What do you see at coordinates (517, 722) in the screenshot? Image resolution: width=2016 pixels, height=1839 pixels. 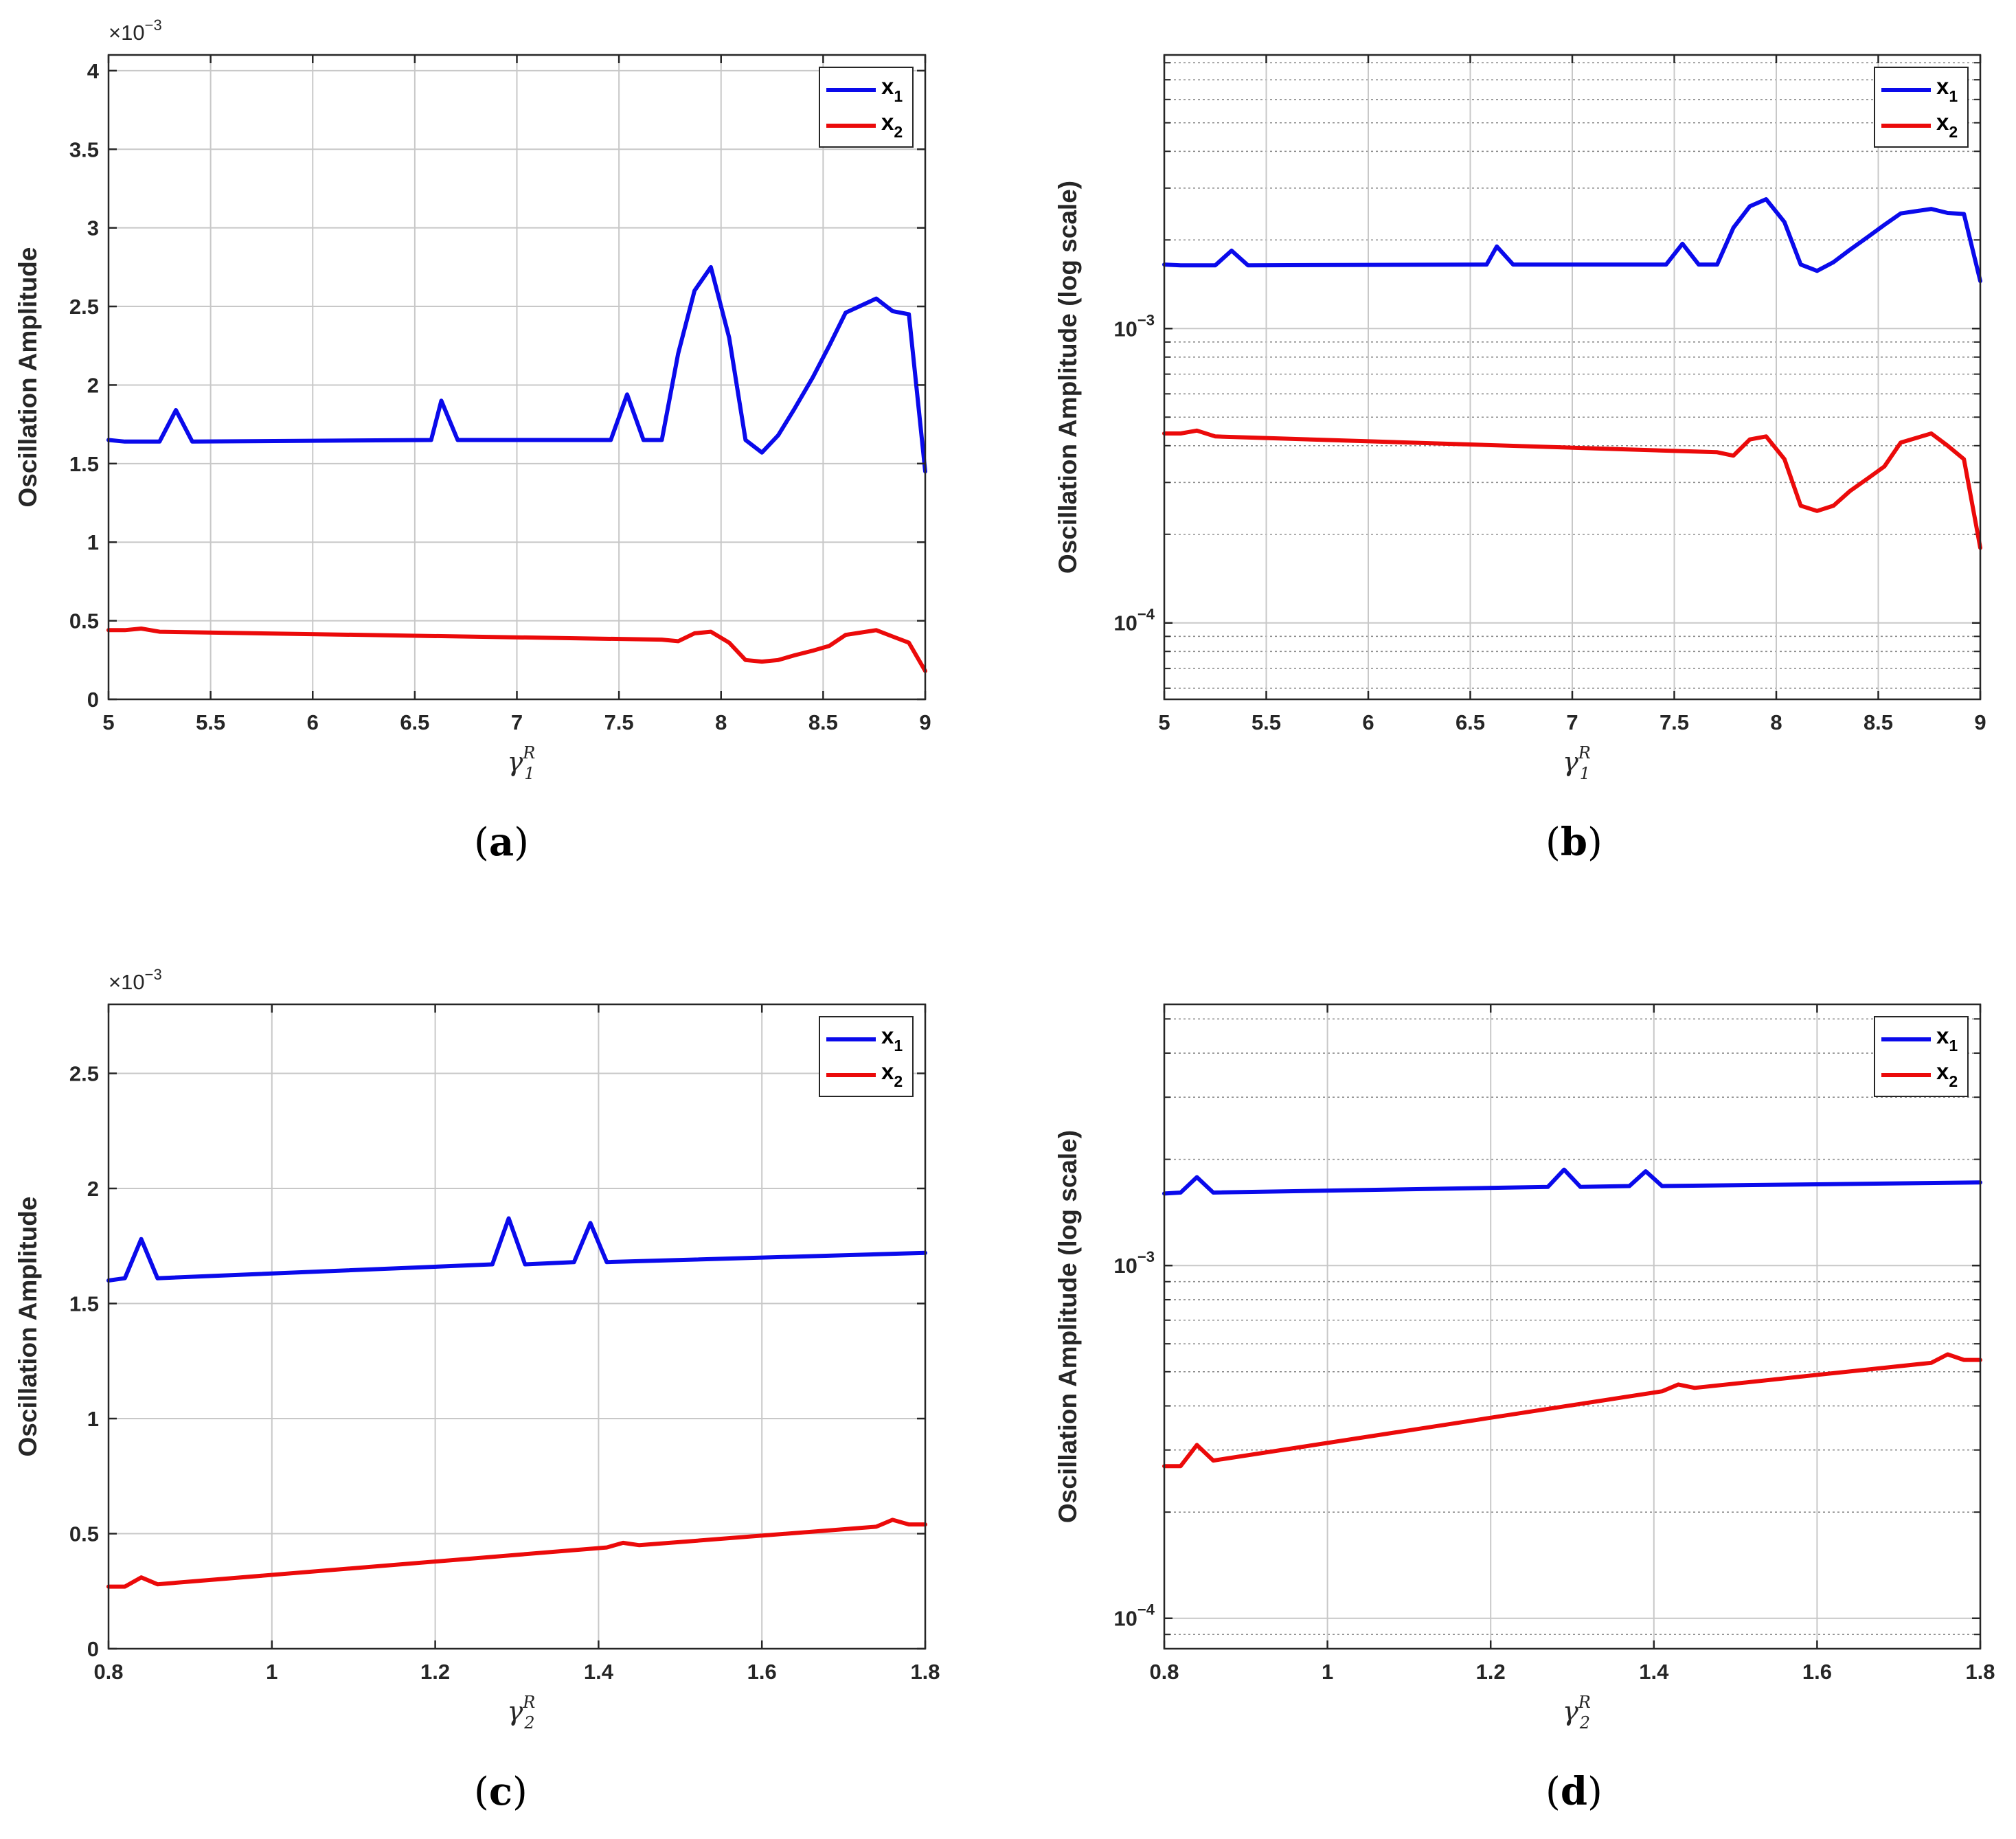 I see `x-tick-label: 7` at bounding box center [517, 722].